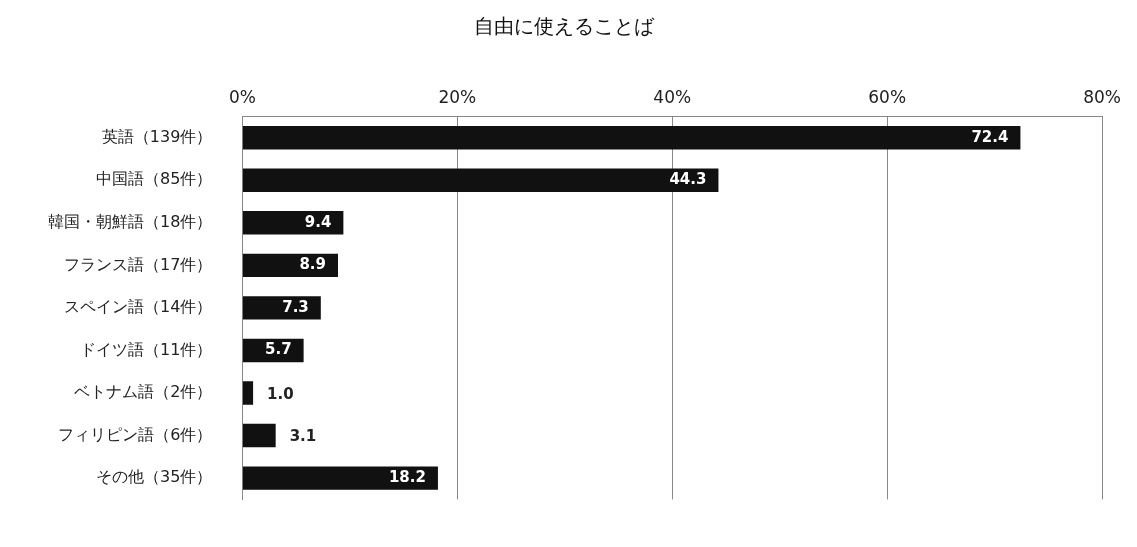 This screenshot has height=547, width=1137. I want to click on data-label: 18.2, so click(407, 477).